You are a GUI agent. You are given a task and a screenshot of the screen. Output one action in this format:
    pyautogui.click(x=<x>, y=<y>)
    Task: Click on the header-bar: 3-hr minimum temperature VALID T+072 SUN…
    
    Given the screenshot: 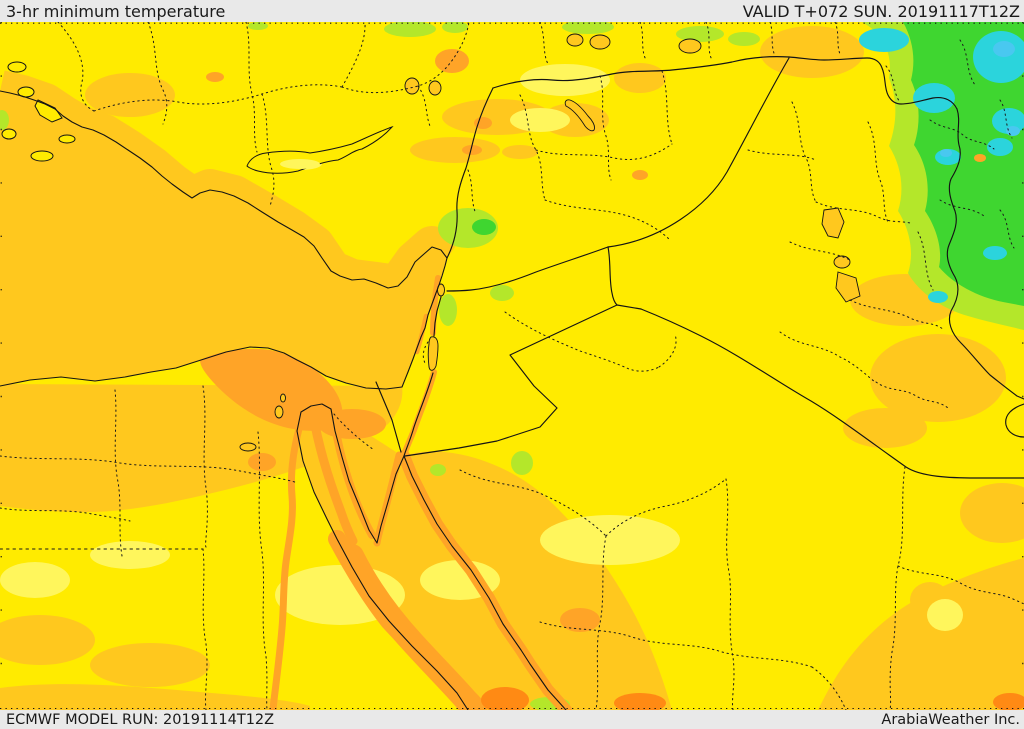 What is the action you would take?
    pyautogui.click(x=512, y=11)
    